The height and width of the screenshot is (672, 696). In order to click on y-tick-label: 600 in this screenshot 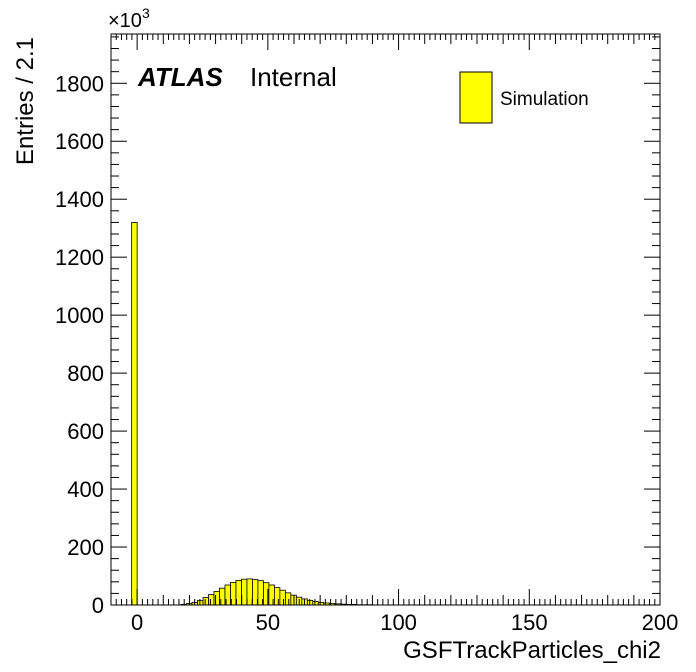, I will do `click(85, 431)`.